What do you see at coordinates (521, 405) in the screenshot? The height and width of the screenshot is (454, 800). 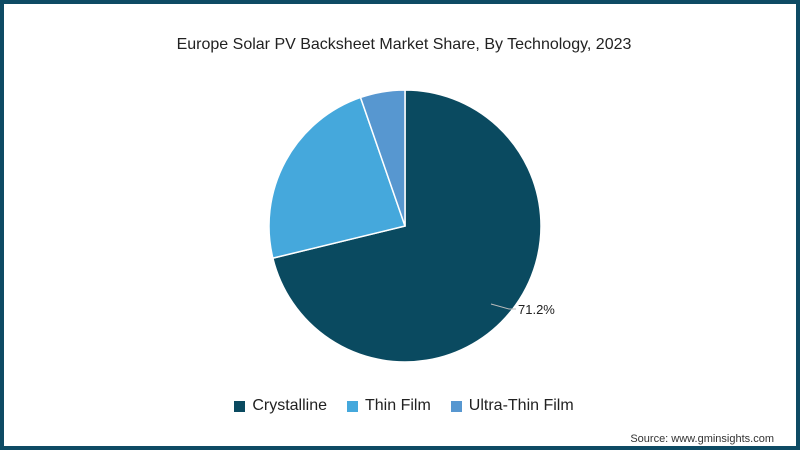 I see `legend-label: Ultra-Thin Film` at bounding box center [521, 405].